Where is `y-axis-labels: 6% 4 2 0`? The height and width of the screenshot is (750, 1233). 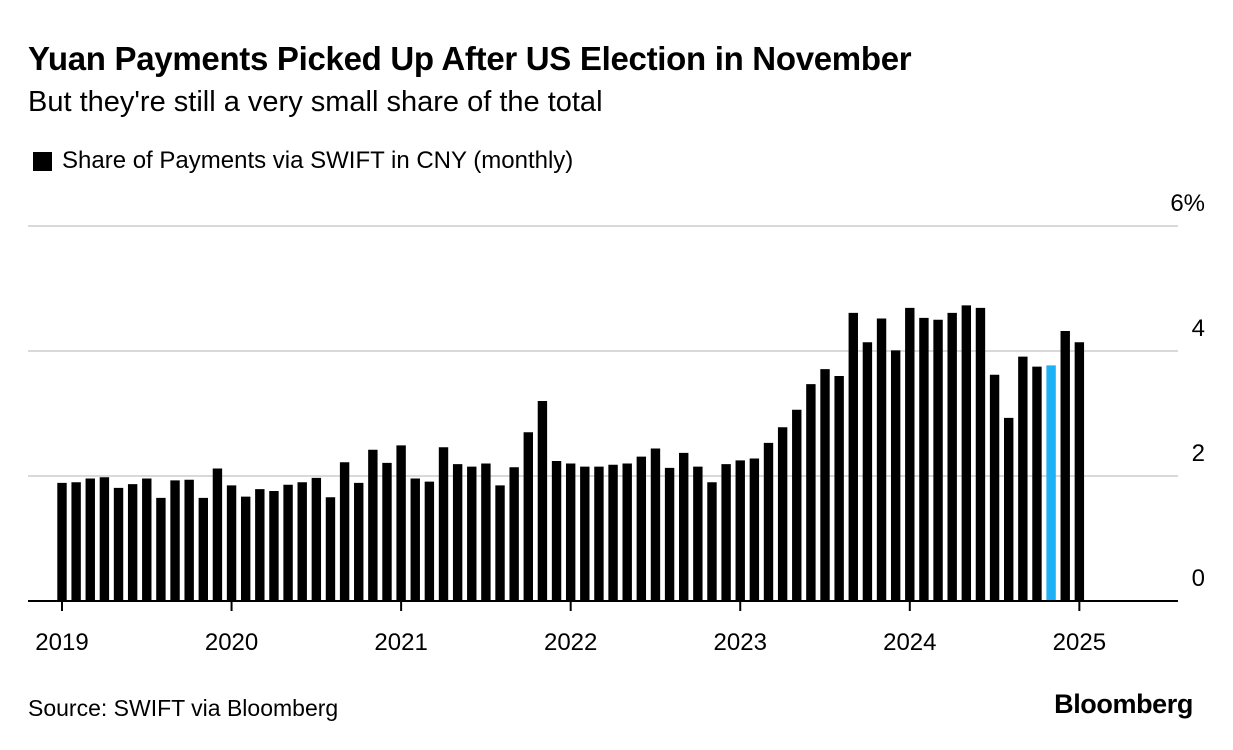
y-axis-labels: 6% 4 2 0 is located at coordinates (1187, 391).